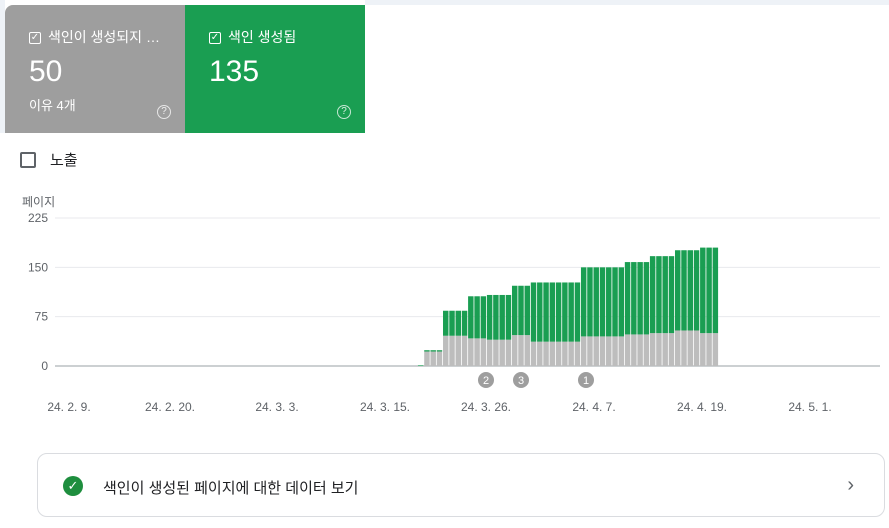  I want to click on x-tick-label: 24. 3. 26., so click(486, 407).